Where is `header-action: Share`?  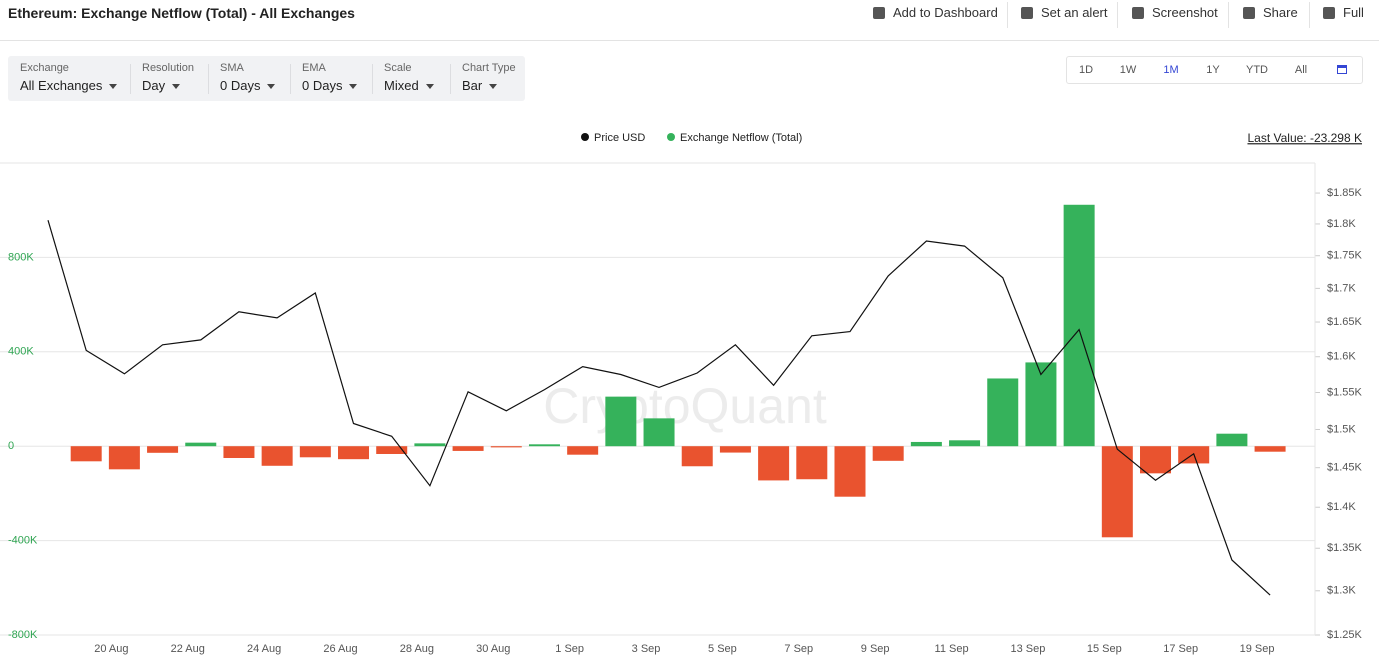
header-action: Share is located at coordinates (1270, 12).